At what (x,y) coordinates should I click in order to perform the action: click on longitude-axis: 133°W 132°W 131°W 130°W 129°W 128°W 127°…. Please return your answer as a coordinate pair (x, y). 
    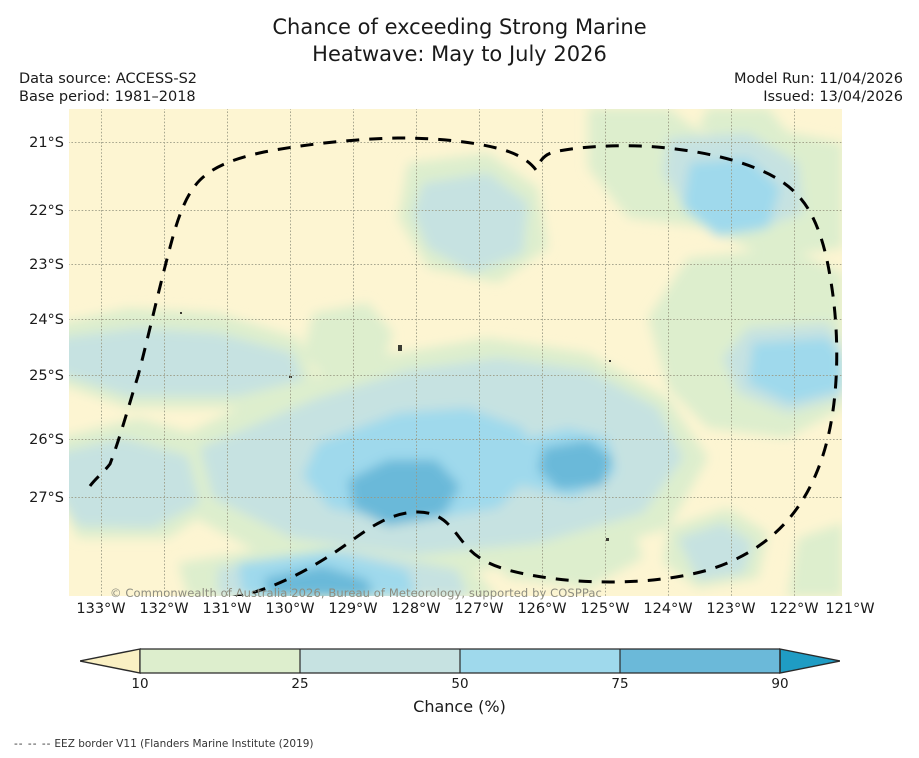
    Looking at the image, I should click on (471, 613).